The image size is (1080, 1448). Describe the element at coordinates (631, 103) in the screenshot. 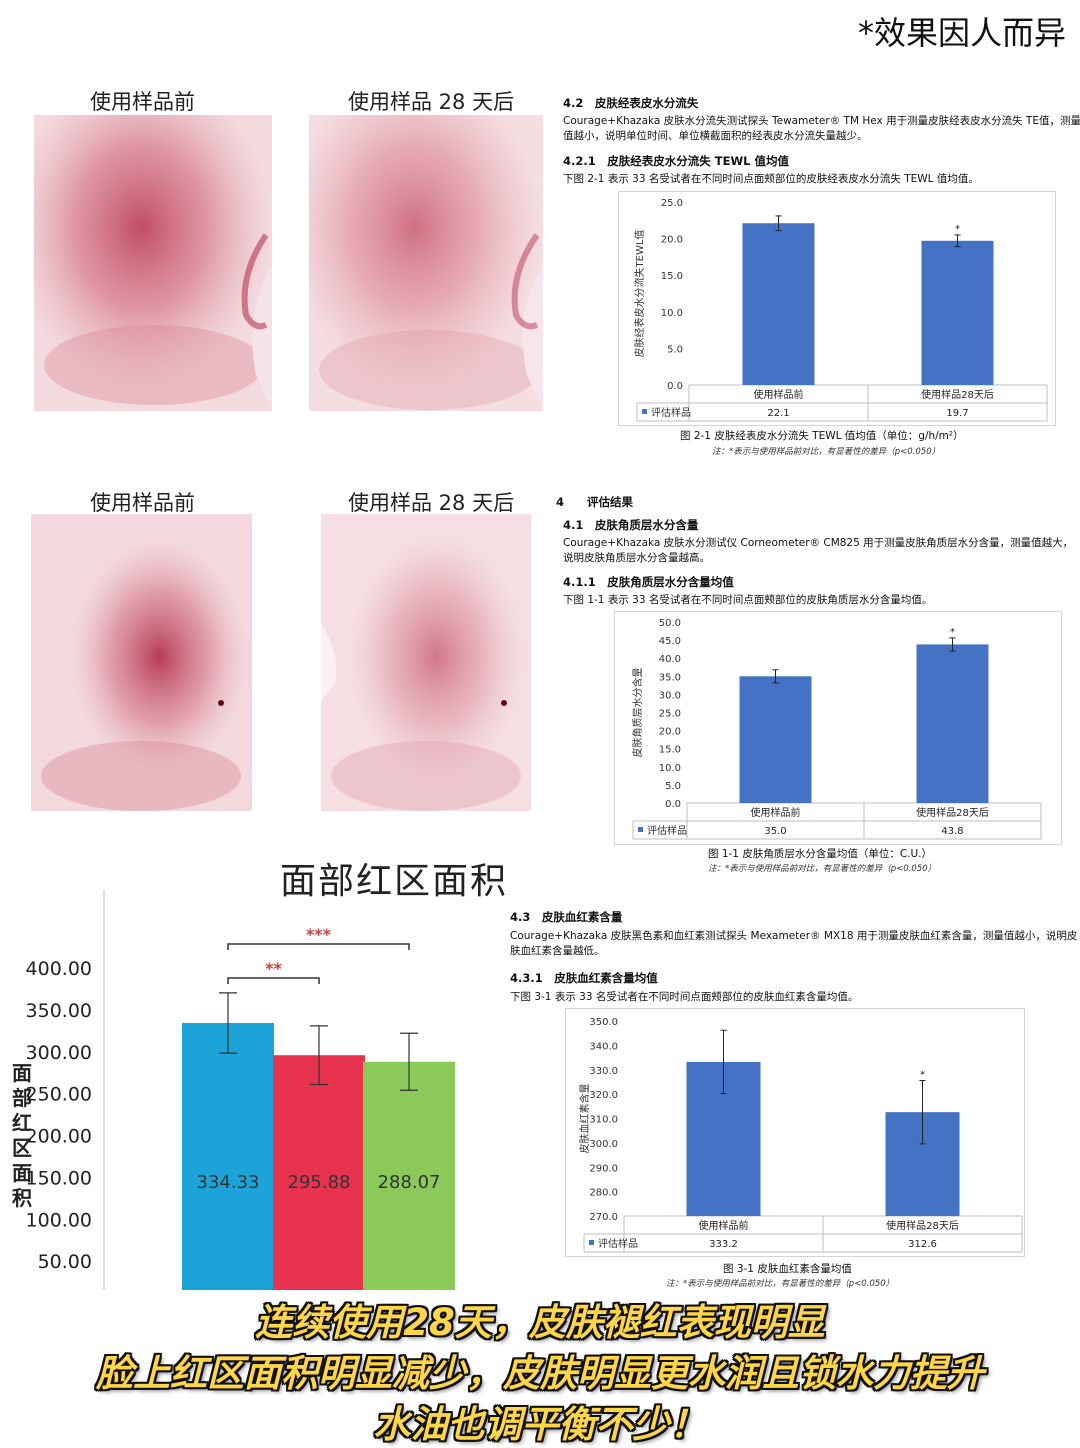

I see `tewl-heading: 4.2 皮肤经表皮水分流失` at that location.